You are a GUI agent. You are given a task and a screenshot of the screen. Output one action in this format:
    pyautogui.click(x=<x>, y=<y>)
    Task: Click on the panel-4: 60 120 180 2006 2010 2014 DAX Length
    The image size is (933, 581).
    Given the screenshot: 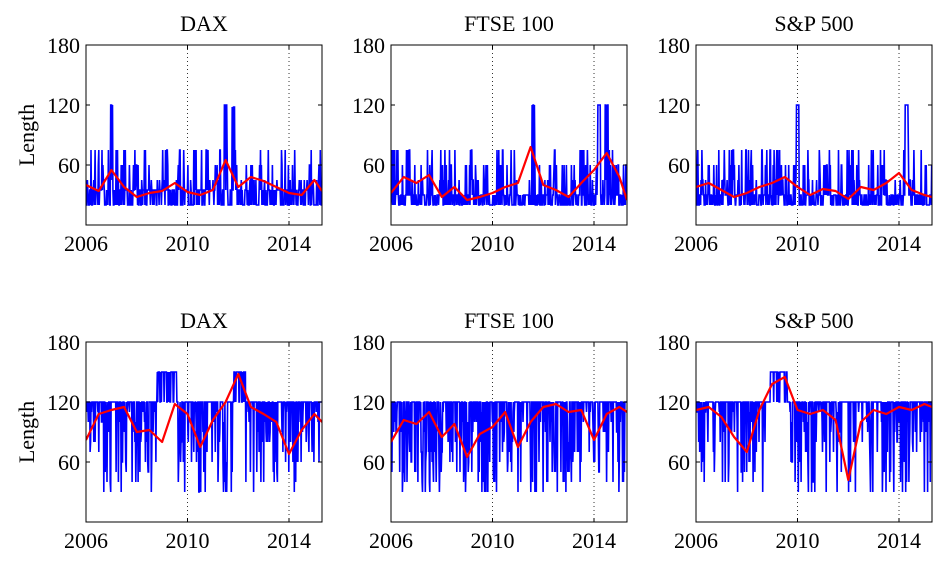 What is the action you would take?
    pyautogui.click(x=168, y=430)
    